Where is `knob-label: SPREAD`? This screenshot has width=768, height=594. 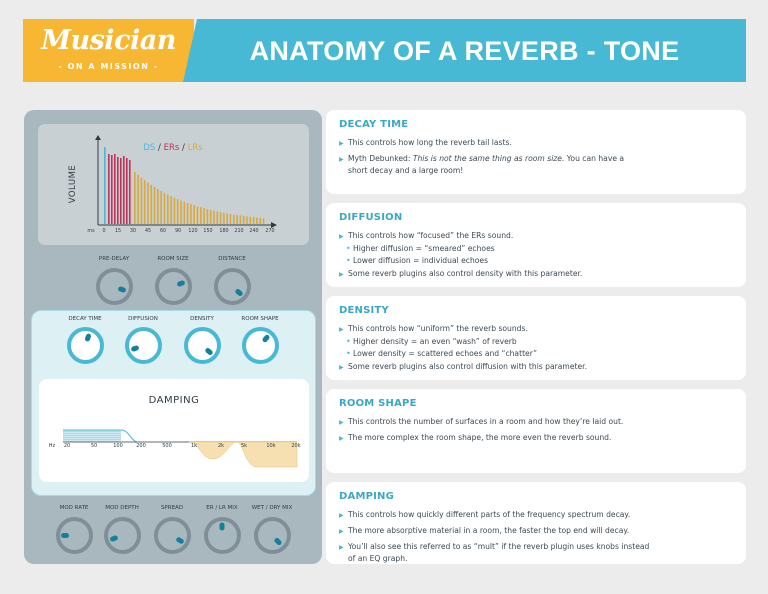
knob-label: SPREAD is located at coordinates (172, 508).